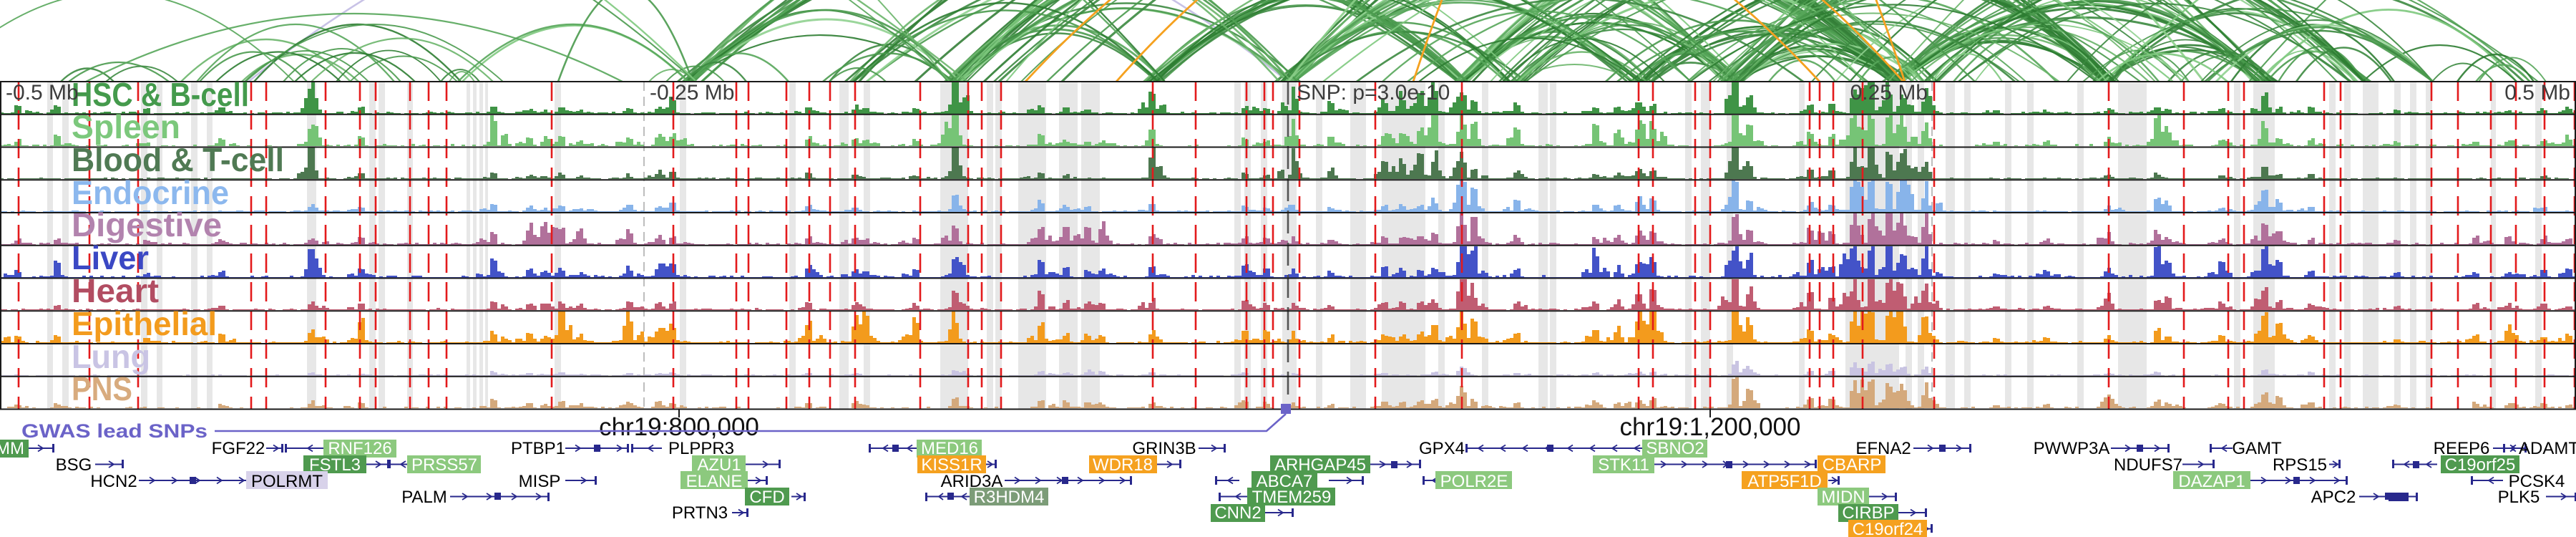  Describe the element at coordinates (2519, 497) in the screenshot. I see `svg-text: PLK5` at that location.